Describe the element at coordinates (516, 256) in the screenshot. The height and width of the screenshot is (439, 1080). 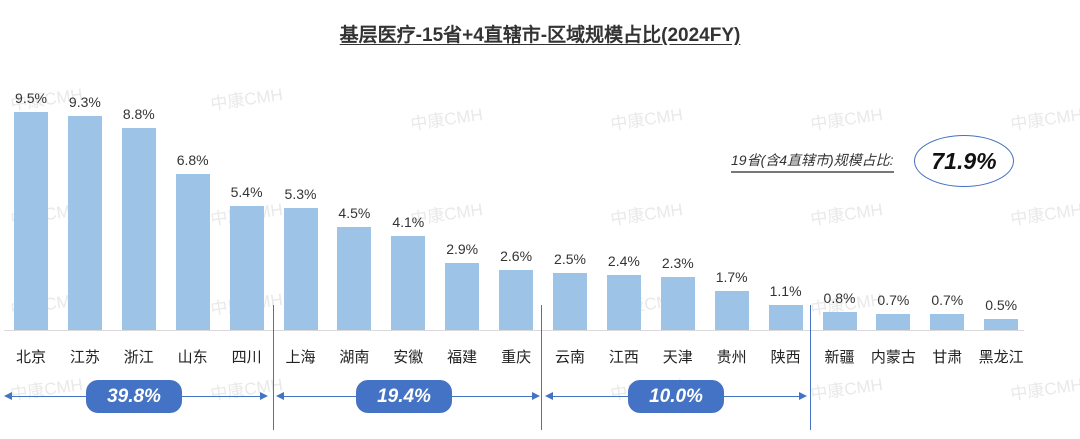
I see `value-label: 2.6%` at that location.